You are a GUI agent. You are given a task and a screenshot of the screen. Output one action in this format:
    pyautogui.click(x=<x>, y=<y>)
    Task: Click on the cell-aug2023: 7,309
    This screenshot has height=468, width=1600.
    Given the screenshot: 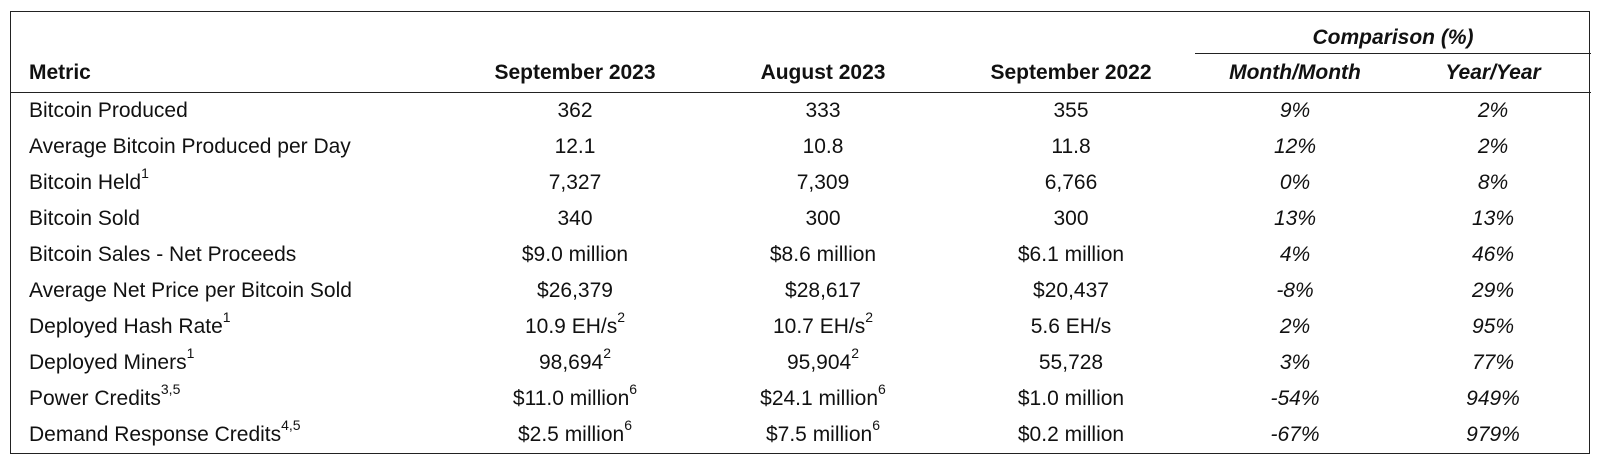 What is the action you would take?
    pyautogui.click(x=823, y=183)
    